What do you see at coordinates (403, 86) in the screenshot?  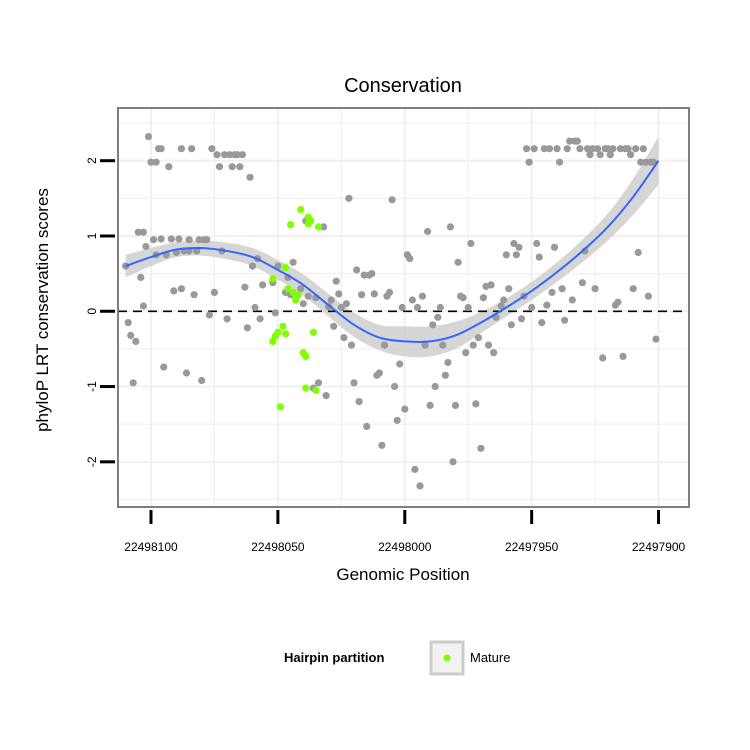 I see `chart-title: Conservation` at bounding box center [403, 86].